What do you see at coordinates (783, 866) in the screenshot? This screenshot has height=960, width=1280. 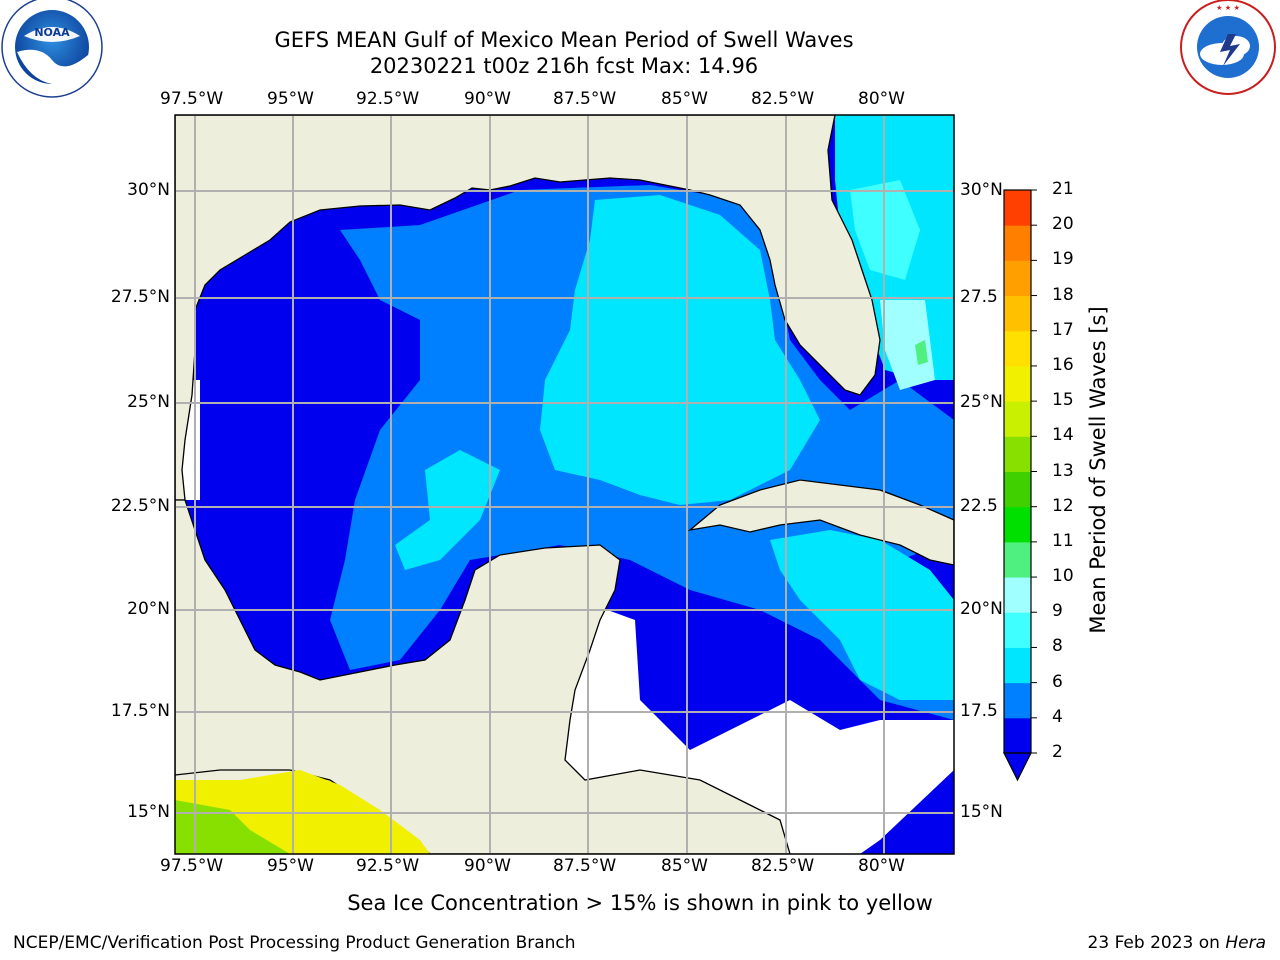 I see `lon-label-bottom: 82.5°W` at bounding box center [783, 866].